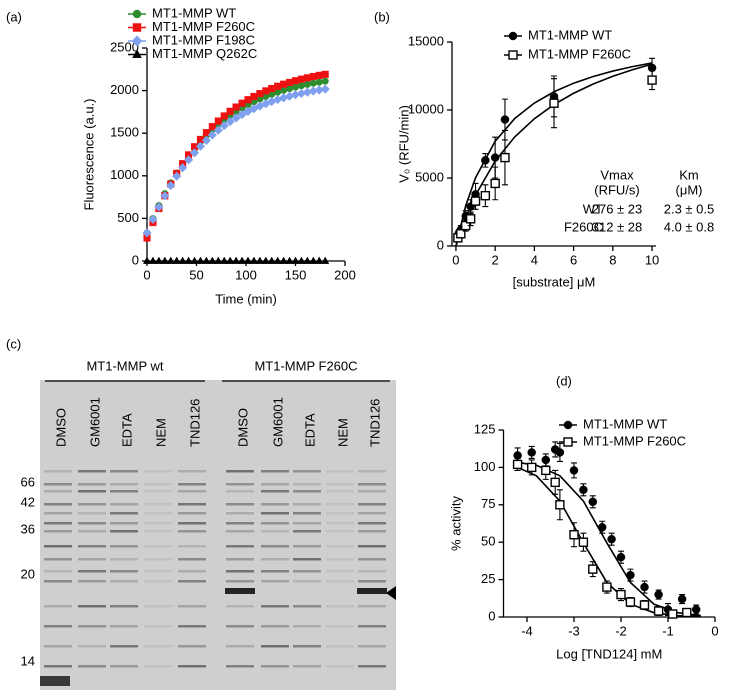  I want to click on y-tick-label: 2500, so click(124, 46).